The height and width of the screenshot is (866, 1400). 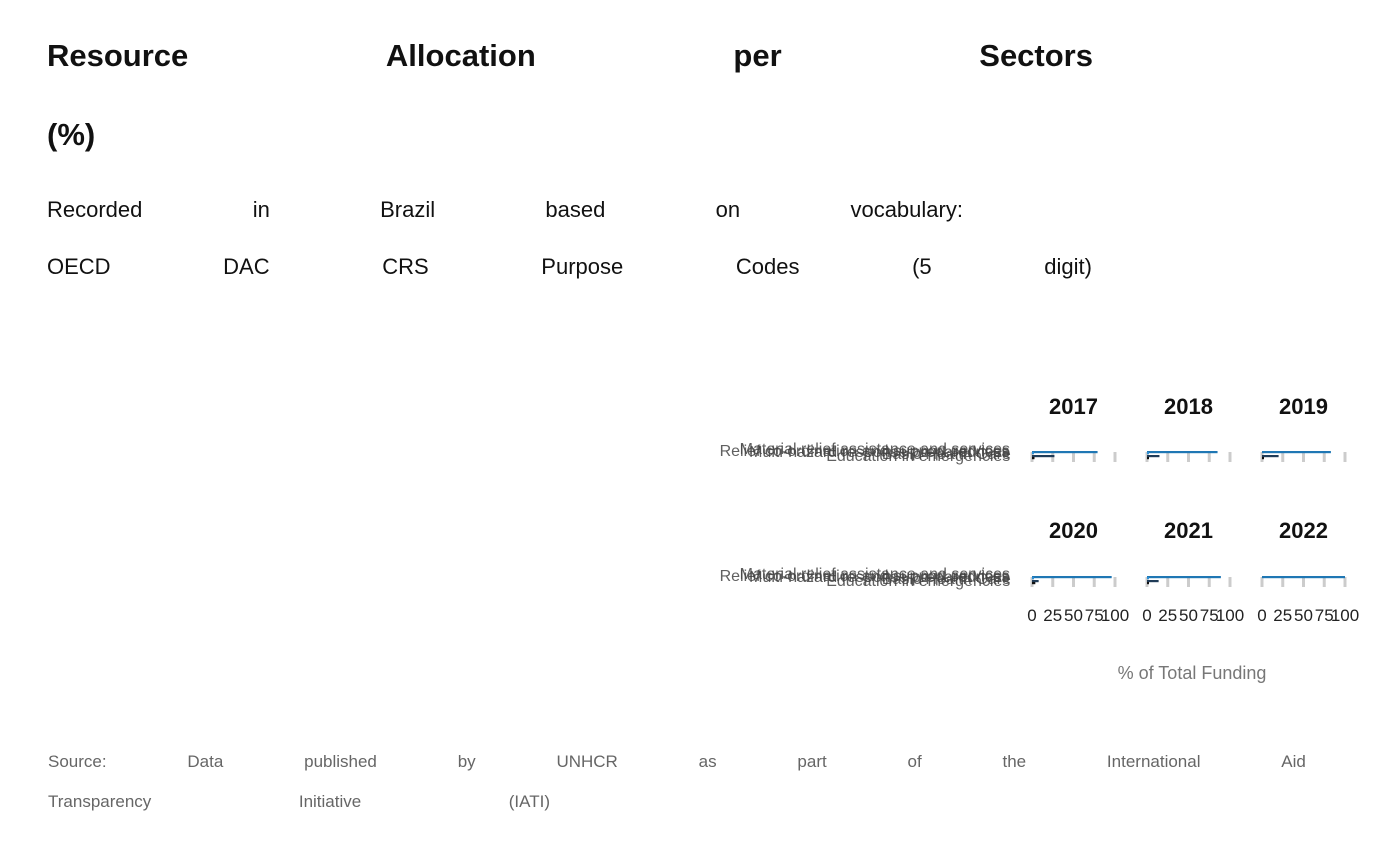 I want to click on title-word: per, so click(x=757, y=55).